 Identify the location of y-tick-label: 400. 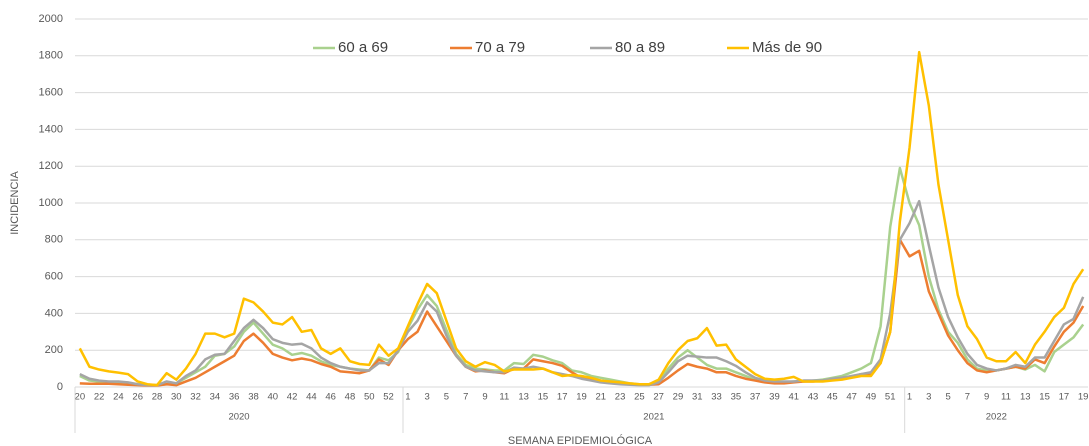
(54, 313).